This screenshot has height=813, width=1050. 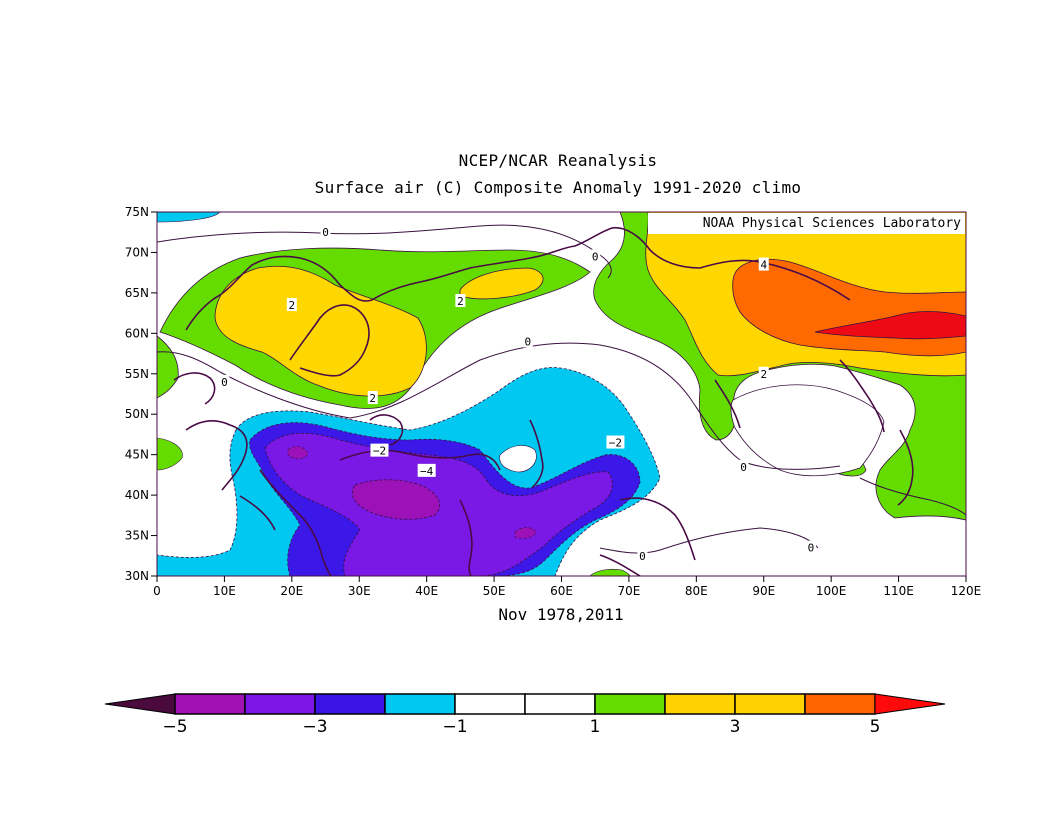 What do you see at coordinates (137, 495) in the screenshot?
I see `lat-tick-label: 40N` at bounding box center [137, 495].